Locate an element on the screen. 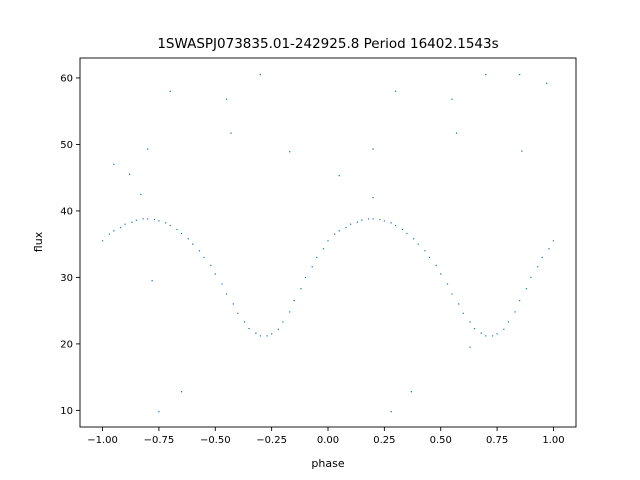 This screenshot has height=480, width=640. x-tick-label: 0.75 is located at coordinates (497, 440).